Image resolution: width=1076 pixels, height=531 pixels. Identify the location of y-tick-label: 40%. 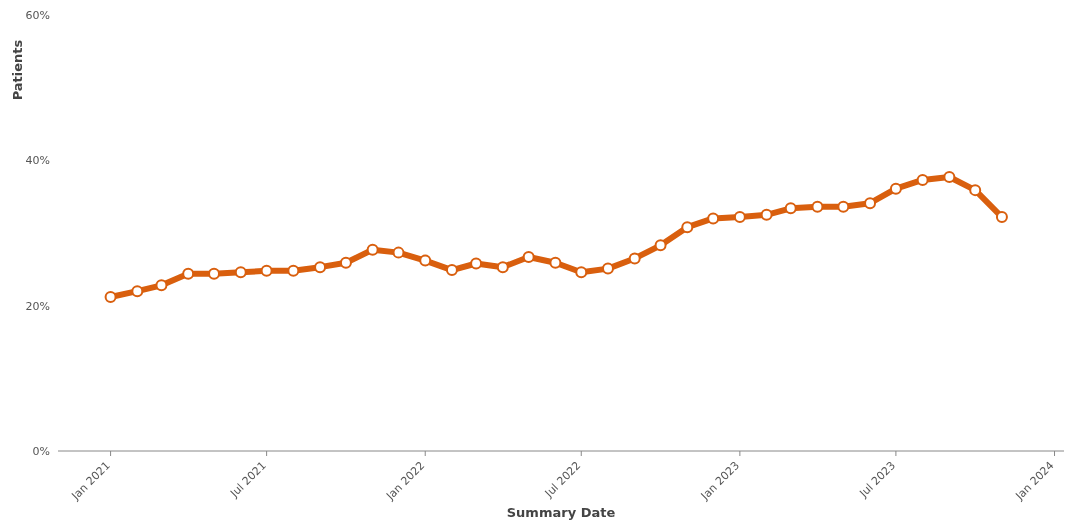
(37, 161).